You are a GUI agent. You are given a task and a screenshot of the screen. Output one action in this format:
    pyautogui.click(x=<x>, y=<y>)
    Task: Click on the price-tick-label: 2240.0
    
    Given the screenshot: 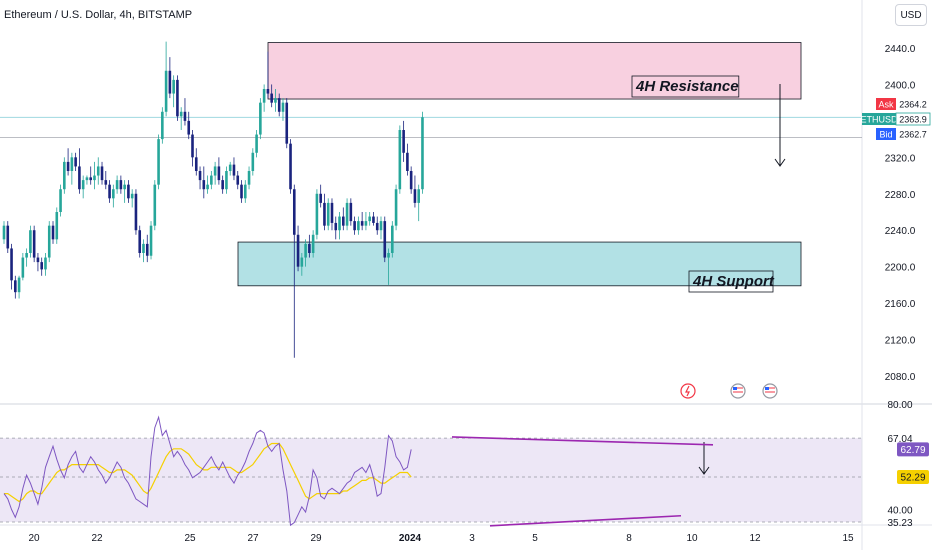 What is the action you would take?
    pyautogui.click(x=900, y=231)
    